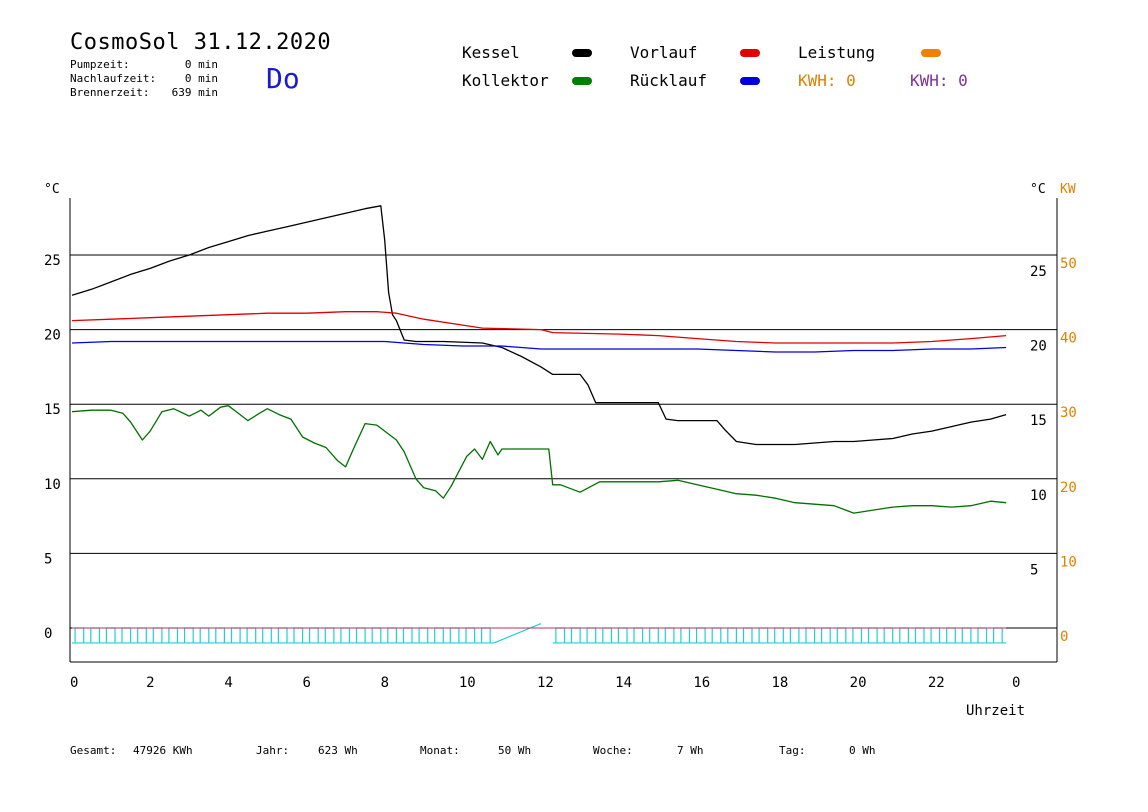 This screenshot has width=1148, height=812. What do you see at coordinates (931, 53) in the screenshot?
I see `legend-leistung-swatch` at bounding box center [931, 53].